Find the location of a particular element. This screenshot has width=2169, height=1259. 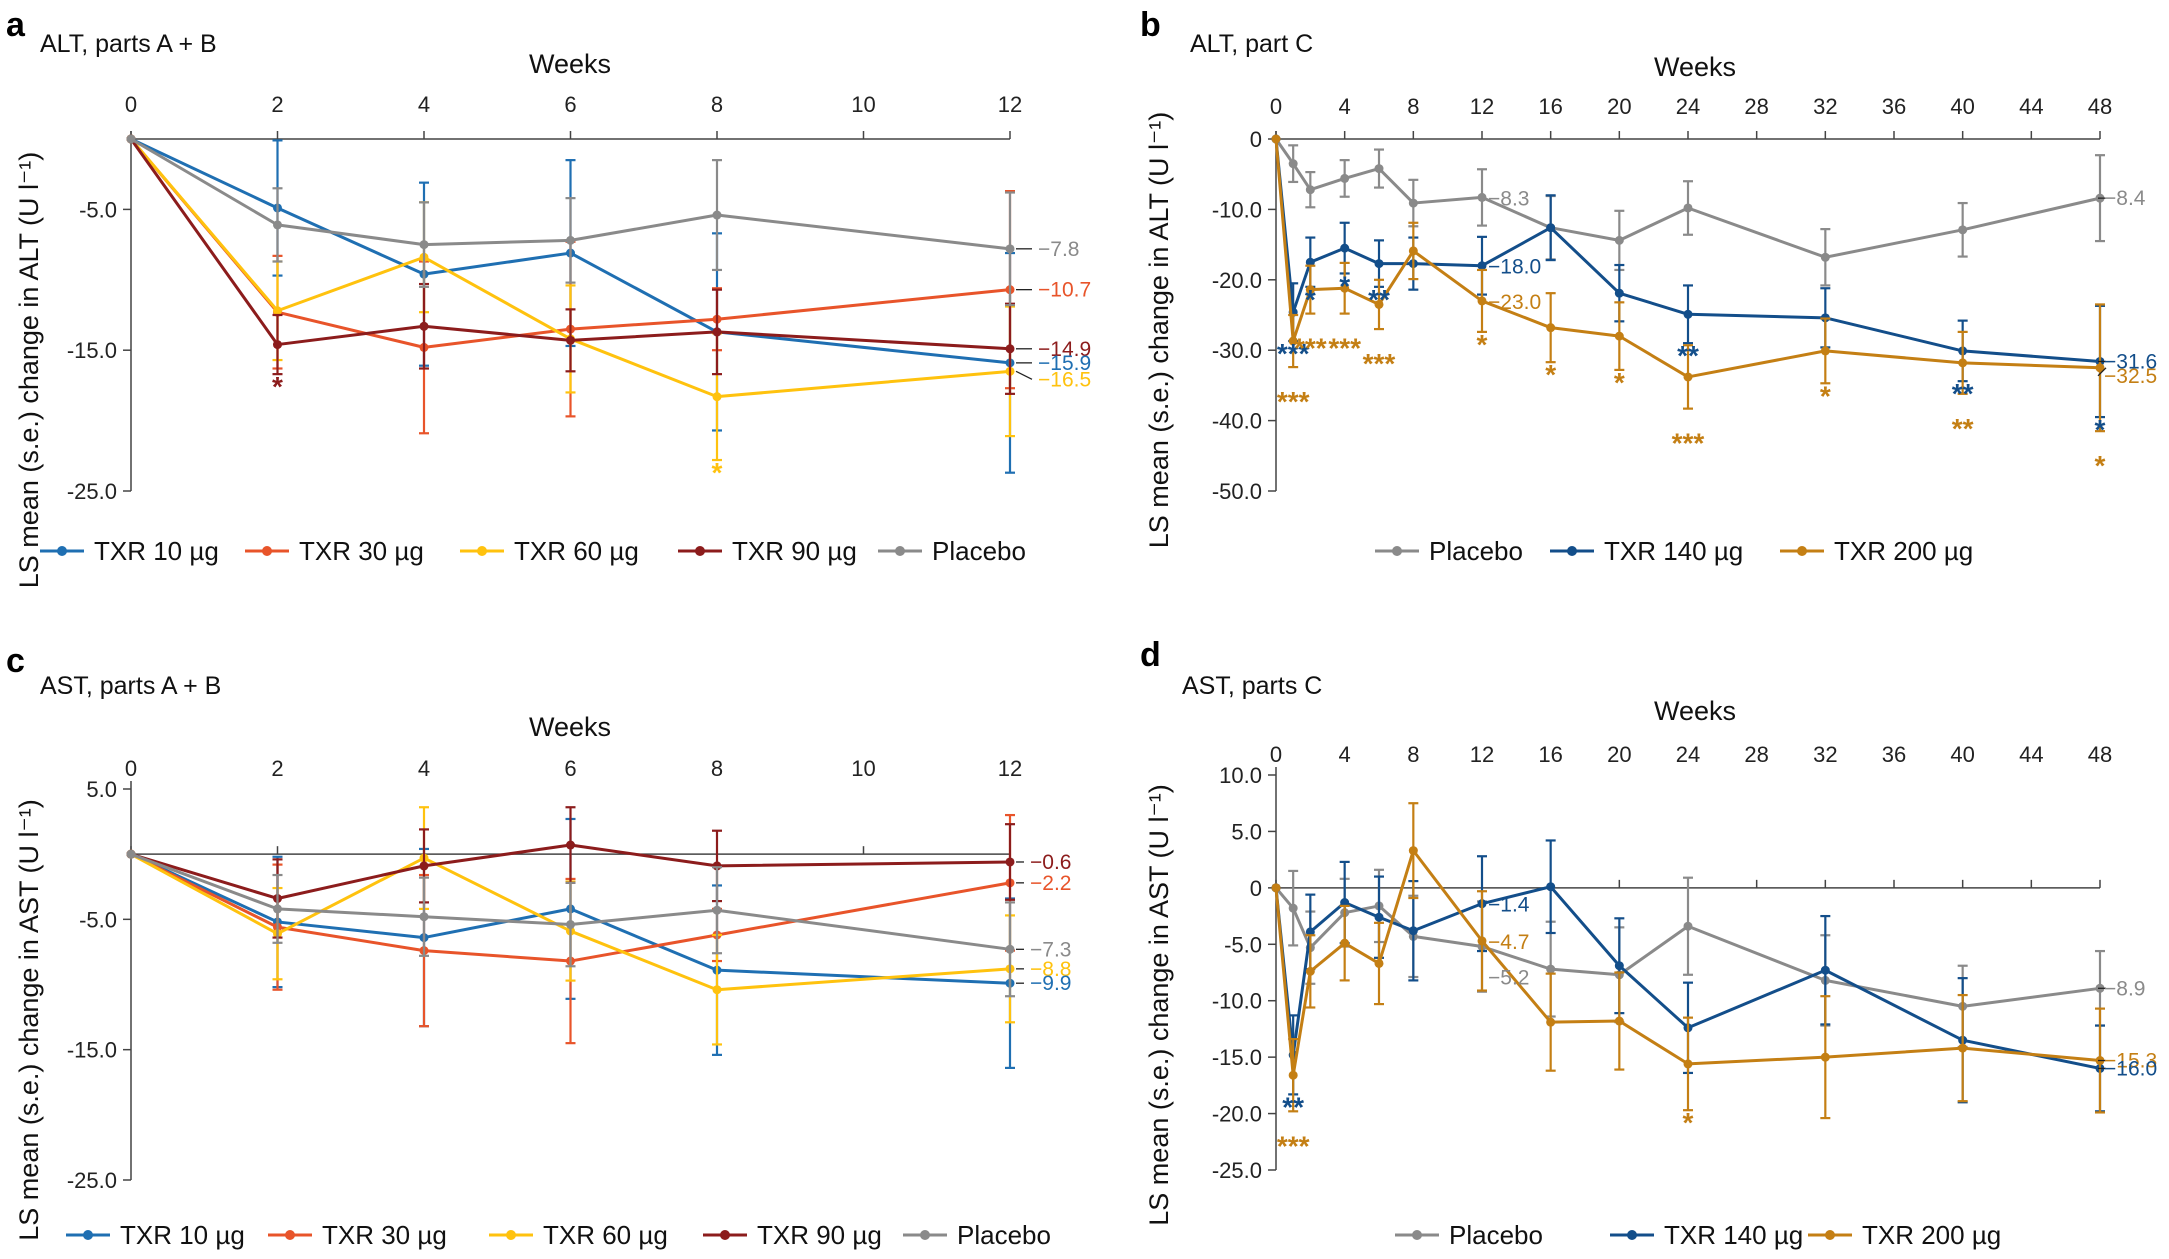

end-label: −15.3 is located at coordinates (2130, 1061).